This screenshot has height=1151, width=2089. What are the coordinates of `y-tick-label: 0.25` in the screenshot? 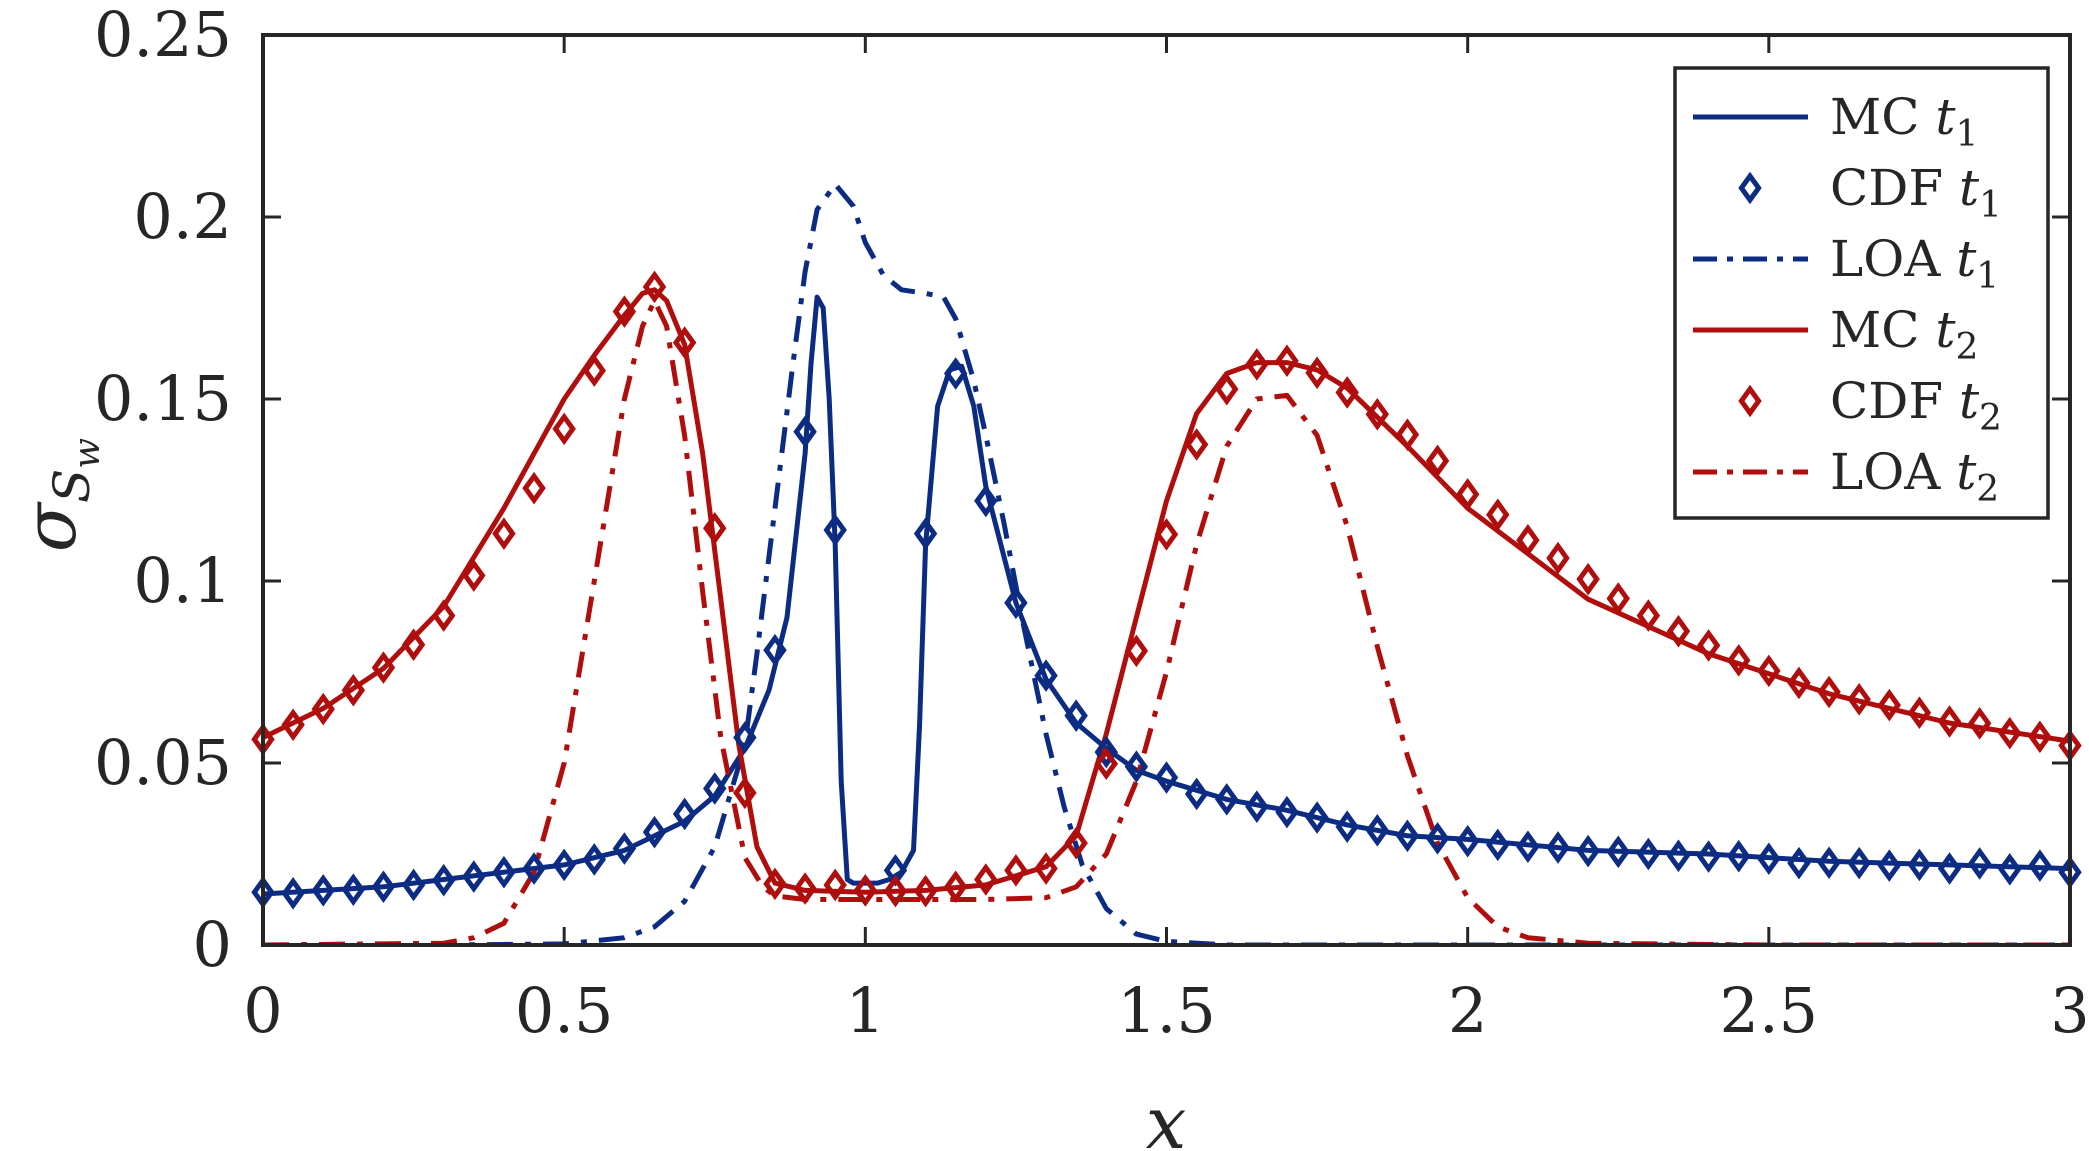 It's located at (163, 35).